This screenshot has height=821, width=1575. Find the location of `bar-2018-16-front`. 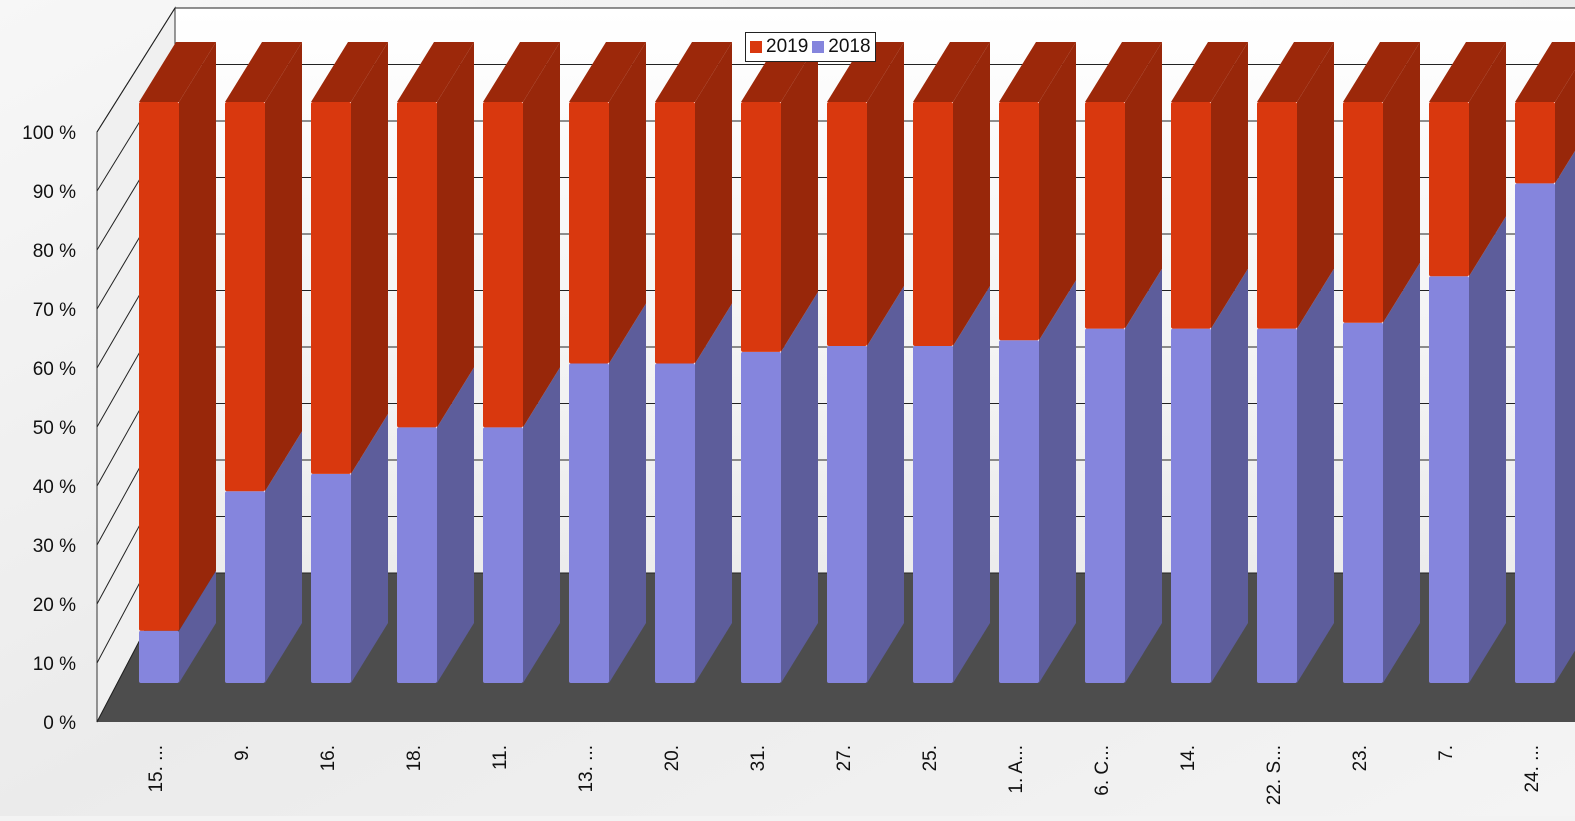

bar-2018-16-front is located at coordinates (1535, 433).